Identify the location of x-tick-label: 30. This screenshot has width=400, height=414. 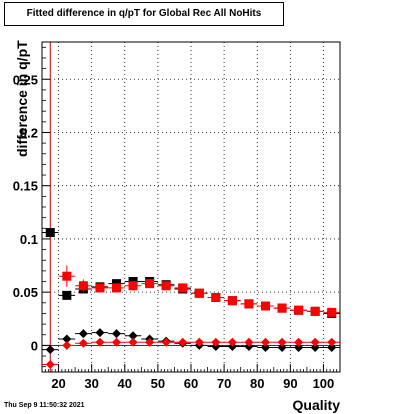
(91, 383).